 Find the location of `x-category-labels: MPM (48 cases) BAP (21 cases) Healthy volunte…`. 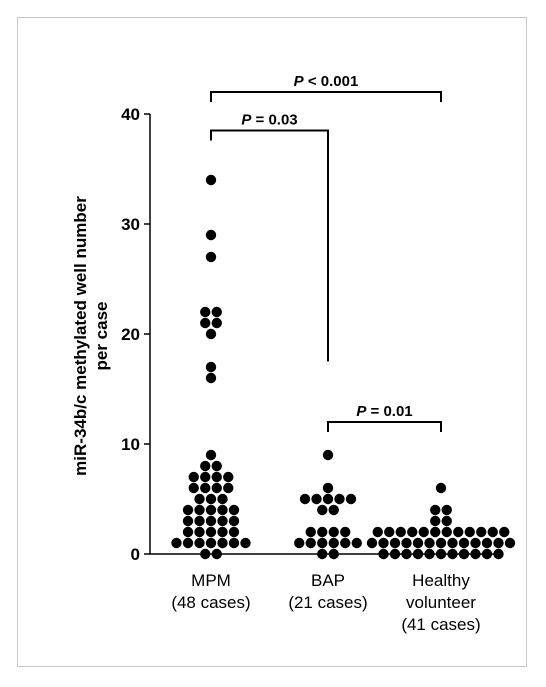

x-category-labels: MPM (48 cases) BAP (21 cases) Healthy volunte… is located at coordinates (325, 602).